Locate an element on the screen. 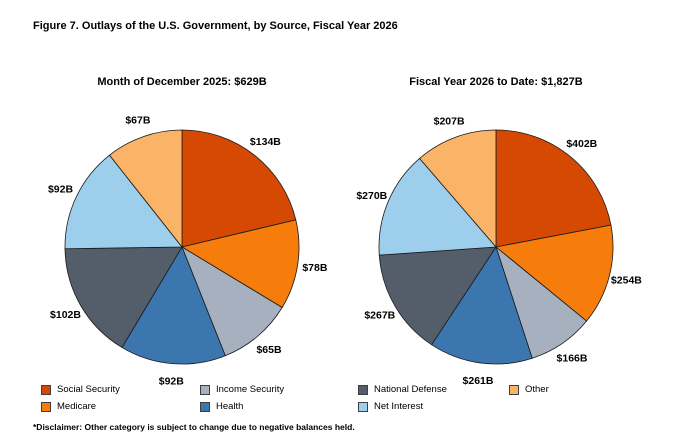 The height and width of the screenshot is (439, 678). pie-slice-health-ytd is located at coordinates (482, 305).